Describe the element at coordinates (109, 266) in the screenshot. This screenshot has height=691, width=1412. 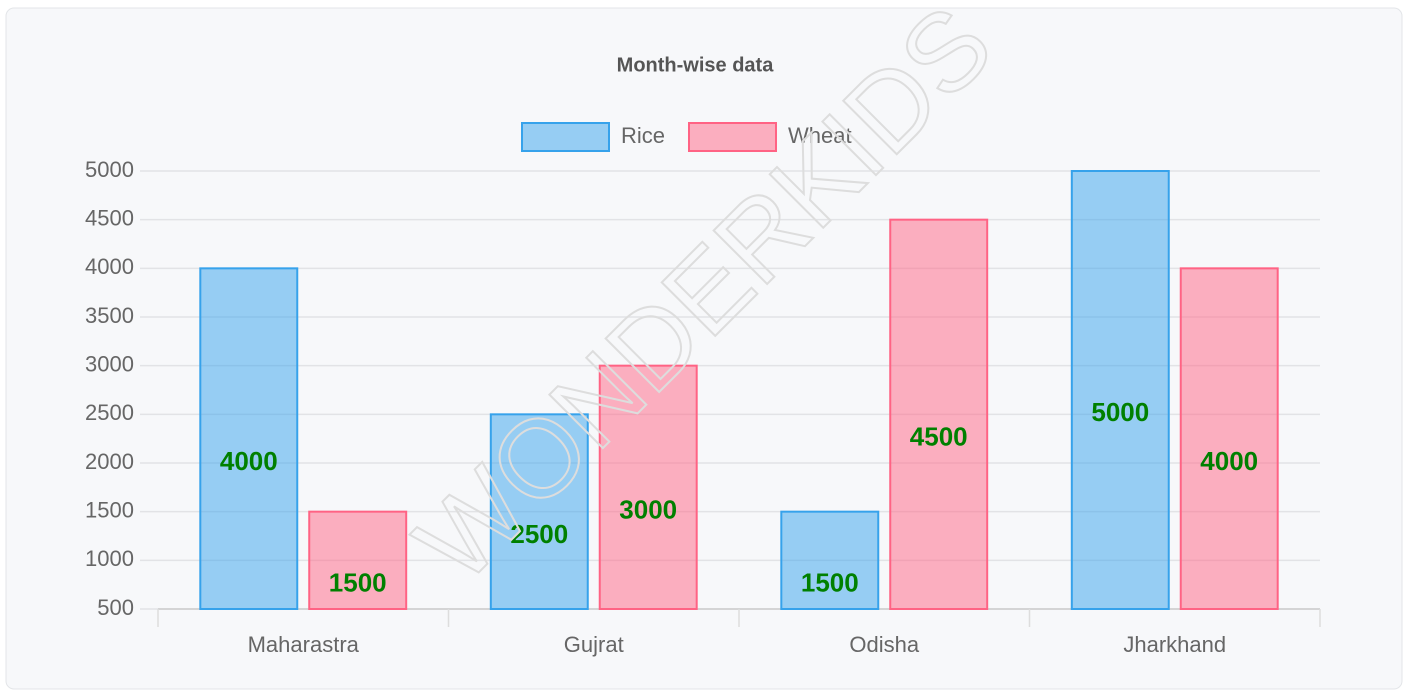
I see `y-tick-label: 4000` at that location.